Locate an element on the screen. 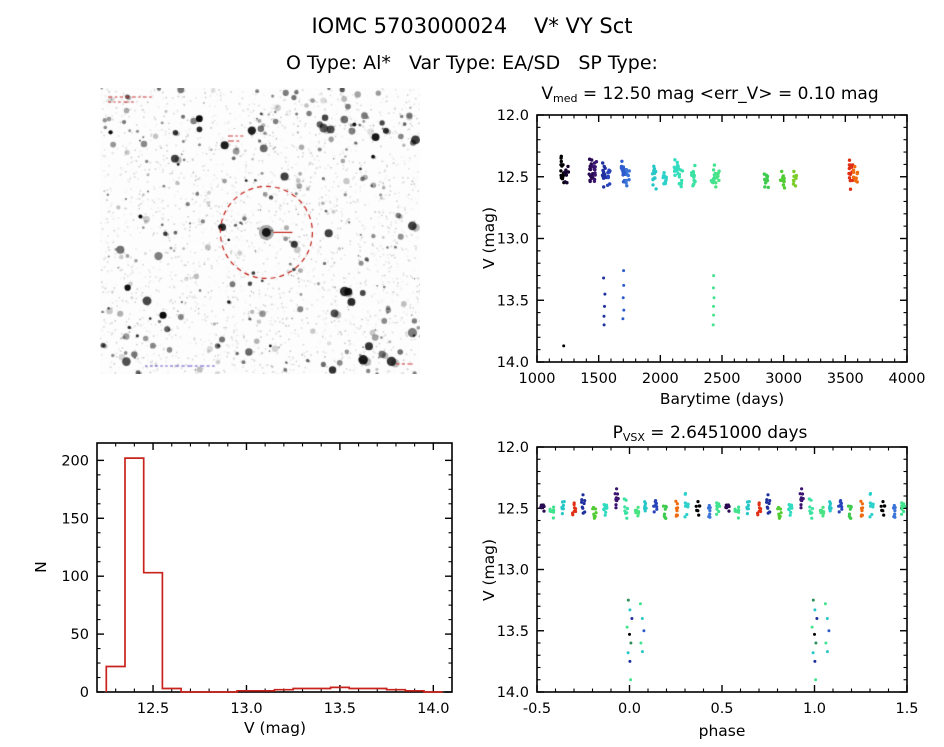 This screenshot has height=747, width=944. page-title: IOMC 5703000024 V* VY Sct is located at coordinates (472, 26).